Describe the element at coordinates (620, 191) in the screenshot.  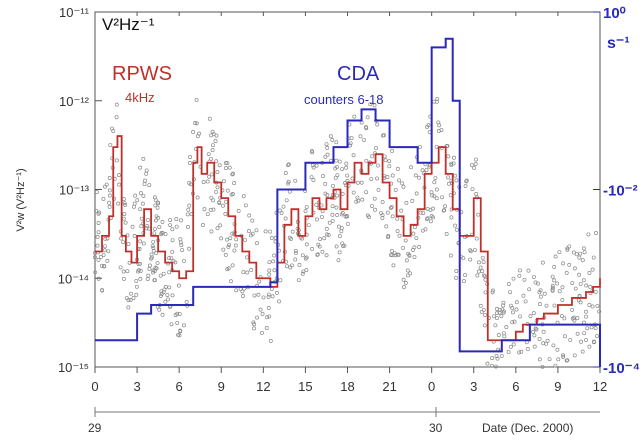
I see `right-y-tick-label: -10⁻²` at that location.